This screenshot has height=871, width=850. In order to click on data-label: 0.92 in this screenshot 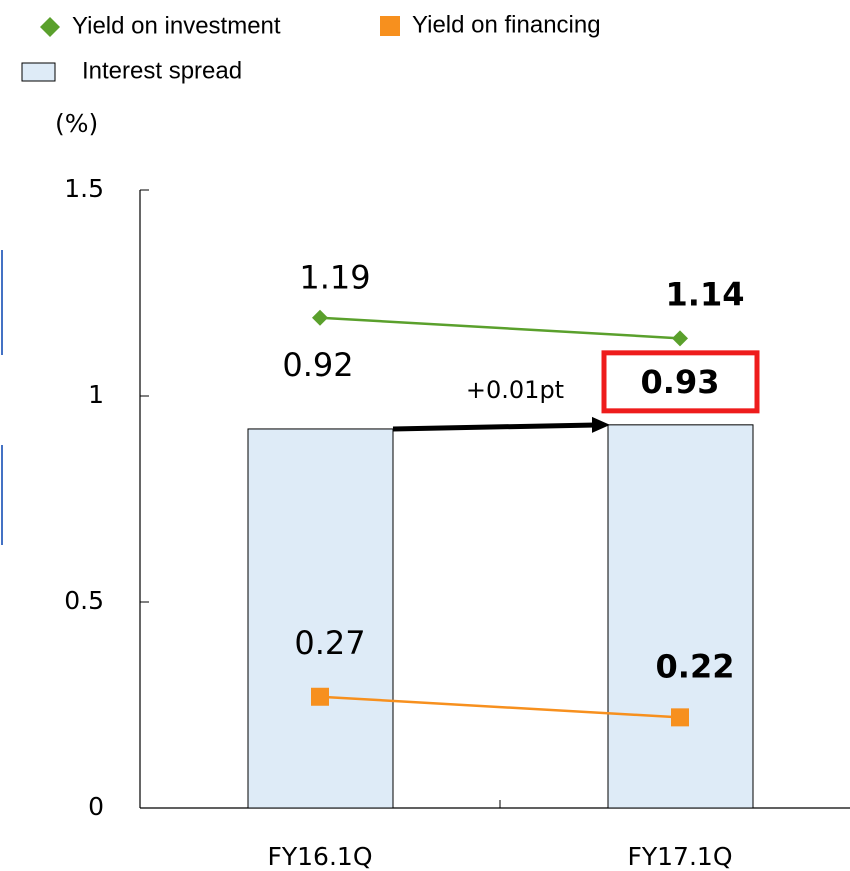, I will do `click(317, 365)`.